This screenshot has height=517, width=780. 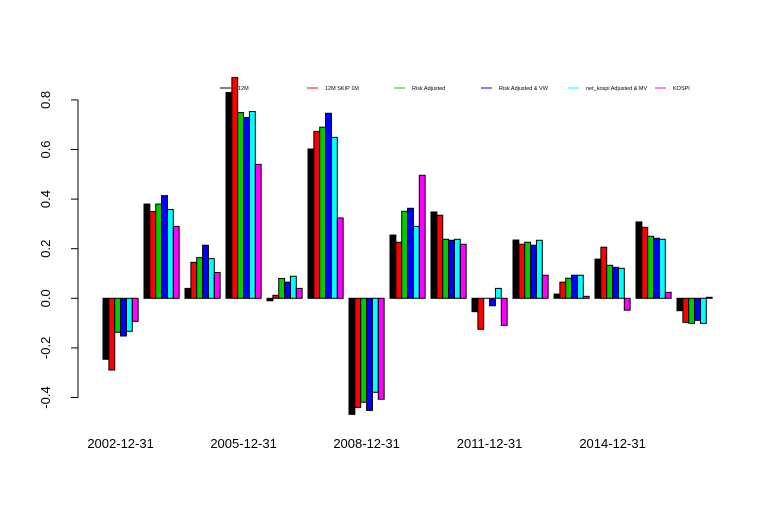 What do you see at coordinates (45, 149) in the screenshot?
I see `y-tick-label: 0.6` at bounding box center [45, 149].